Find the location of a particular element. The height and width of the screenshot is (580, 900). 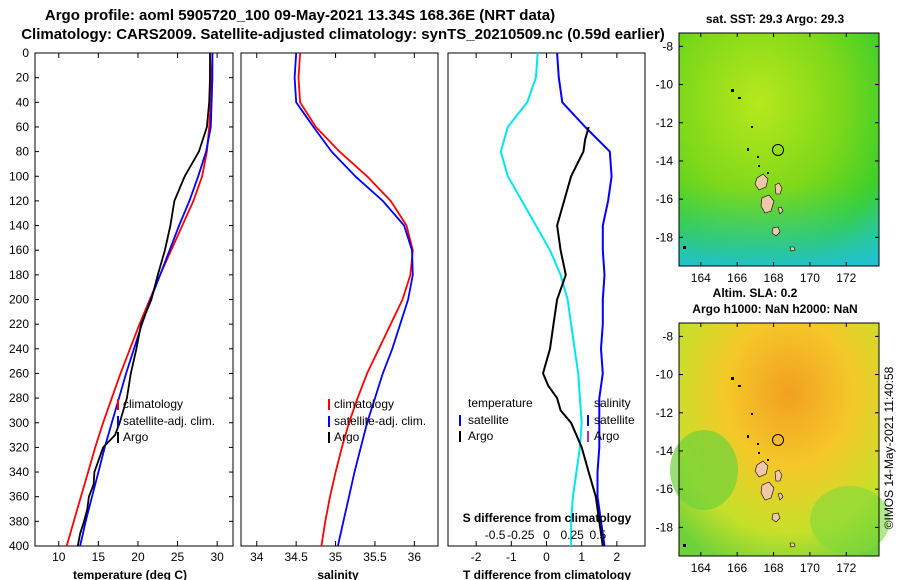

y-tick-label: 340 is located at coordinates (19, 472).